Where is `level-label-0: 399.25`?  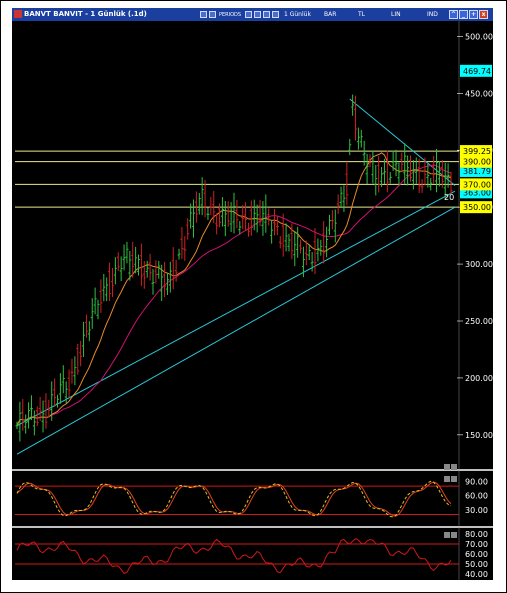 level-label-0: 399.25 is located at coordinates (477, 151).